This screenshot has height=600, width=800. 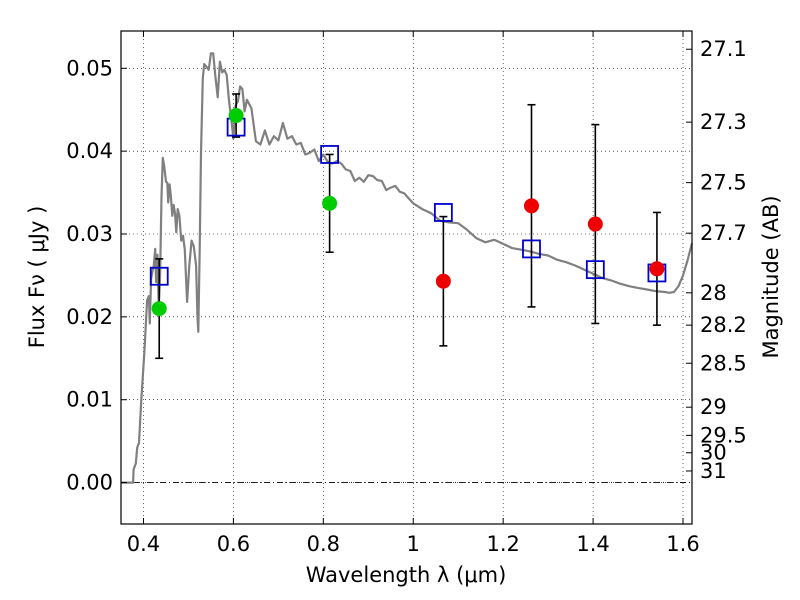 I want to click on x-tick-label: 0.8, so click(x=323, y=544).